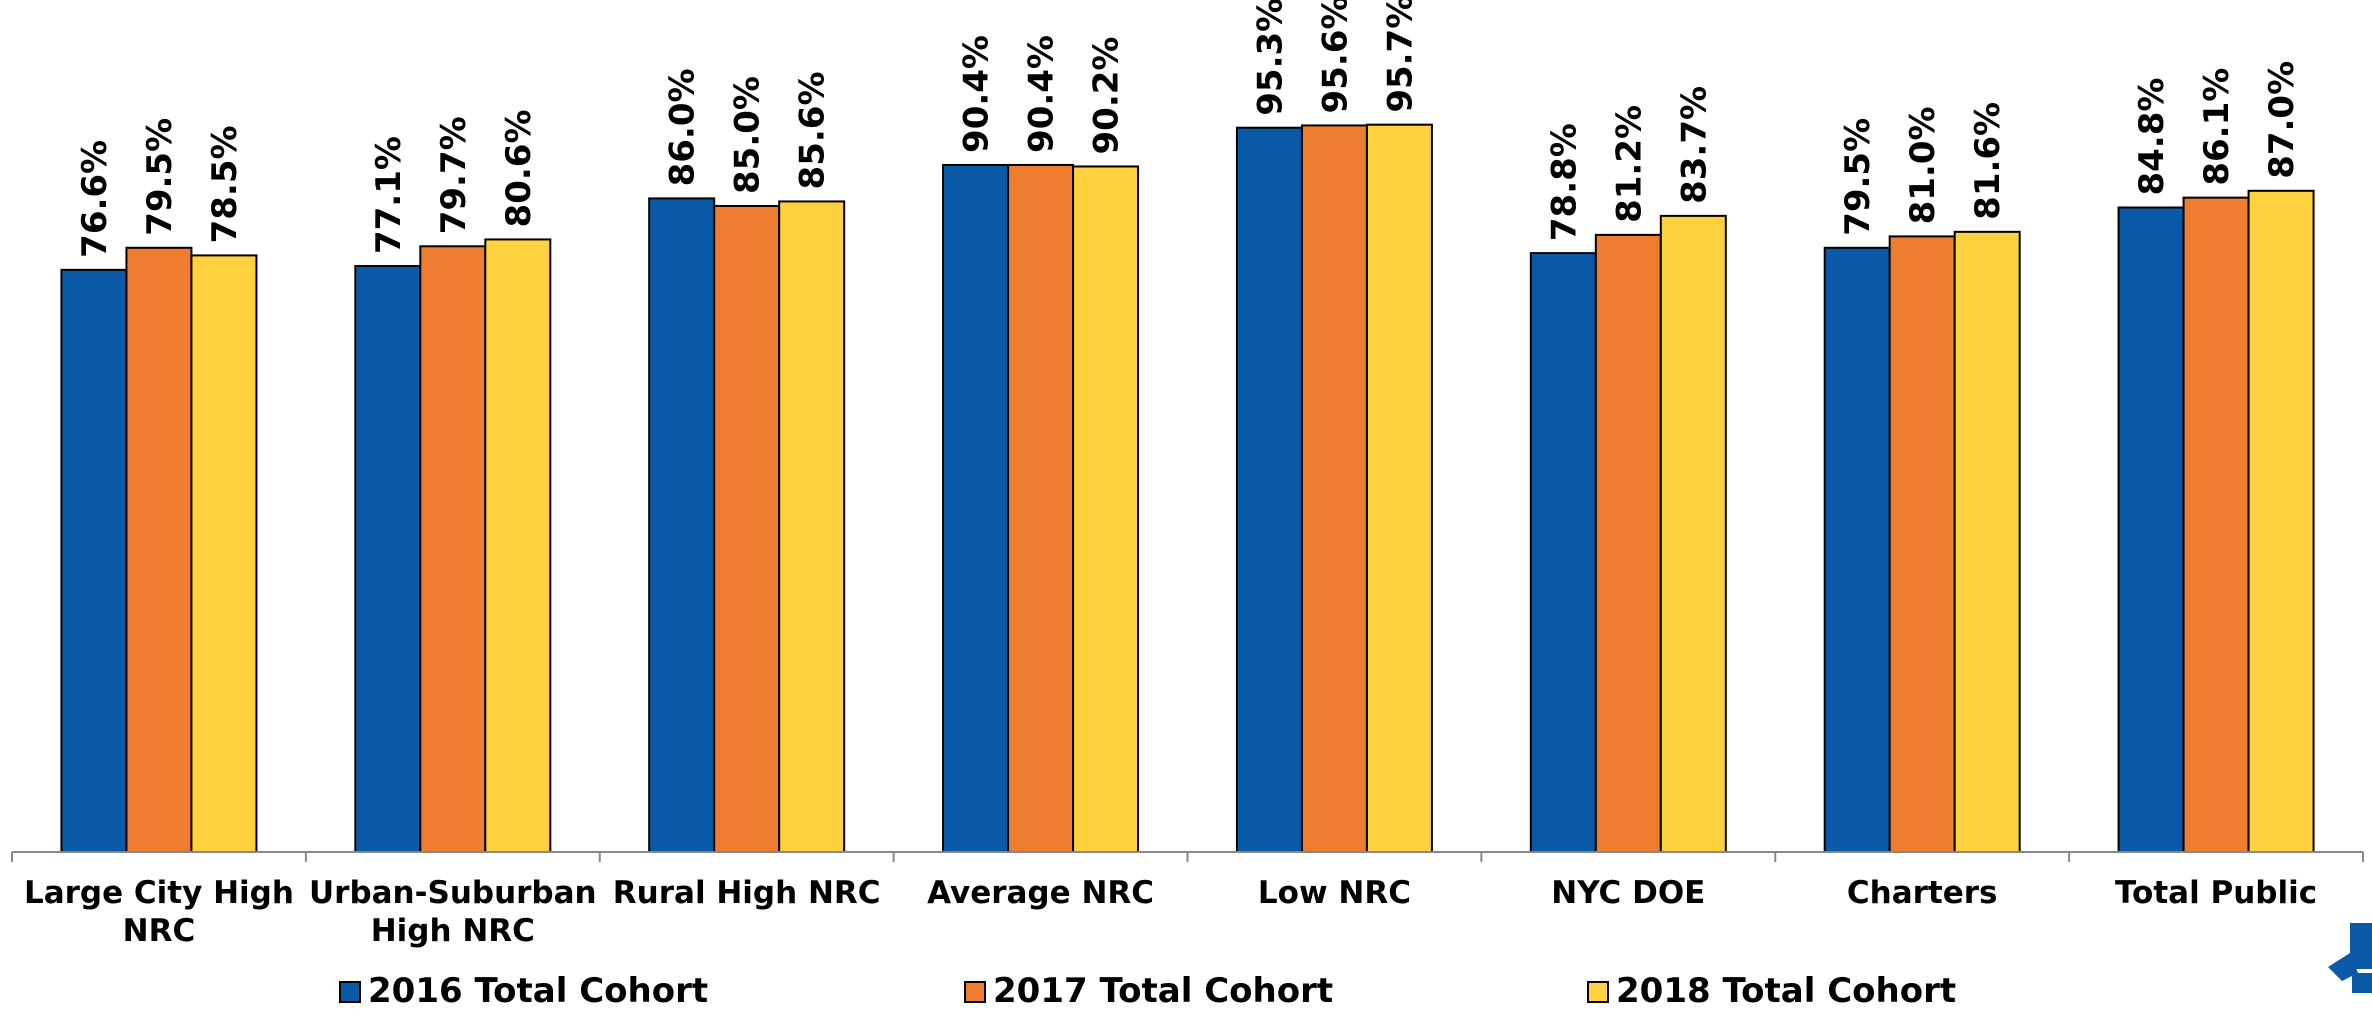 This screenshot has width=2372, height=1013. Describe the element at coordinates (683, 127) in the screenshot. I see `bar-value-label: 86.0%` at that location.